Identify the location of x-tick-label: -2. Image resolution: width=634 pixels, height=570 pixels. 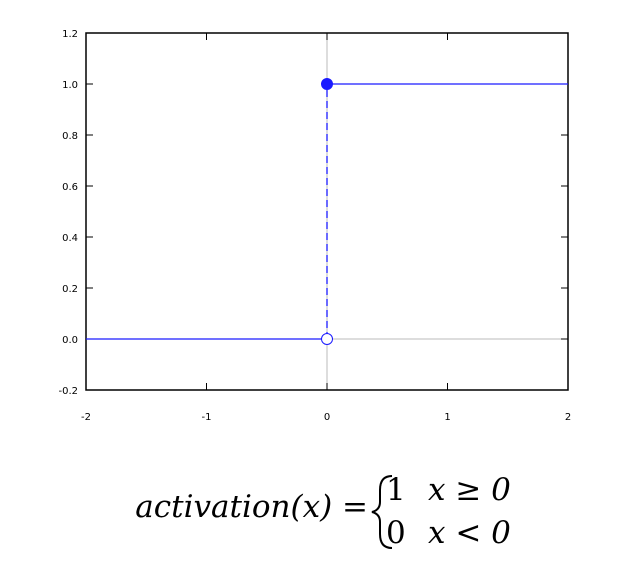
(86, 417).